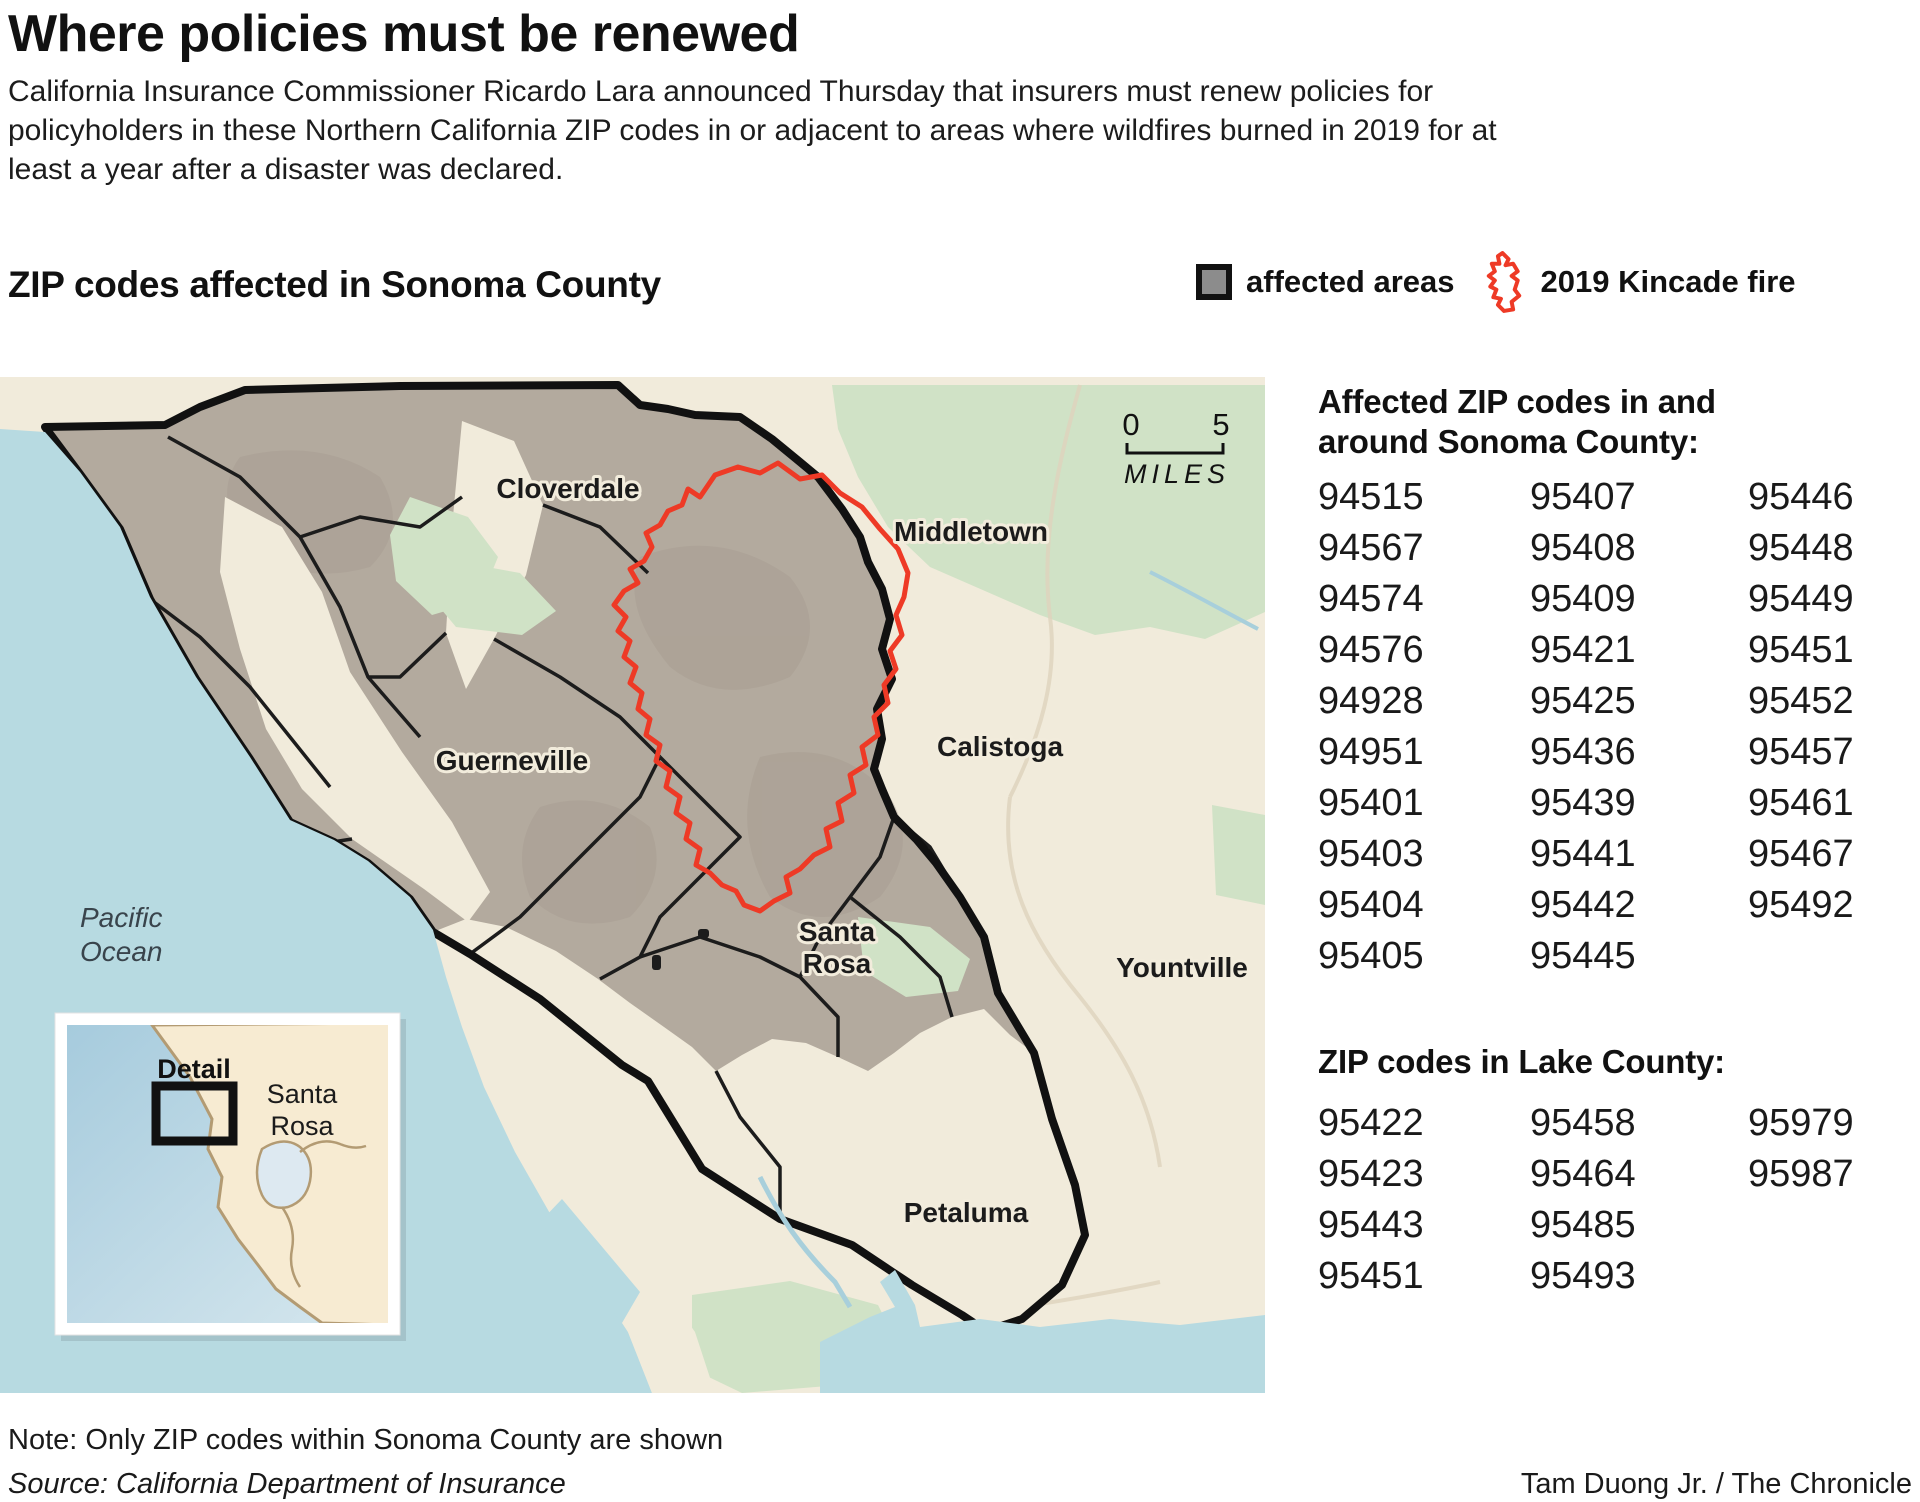  I want to click on zip-code: 94928, so click(1371, 701).